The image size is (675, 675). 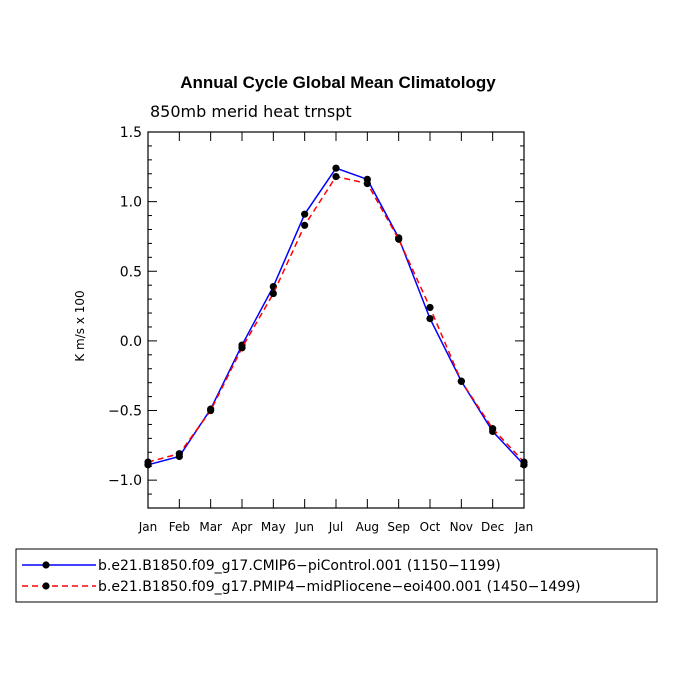 I want to click on legend-box, so click(x=336, y=575).